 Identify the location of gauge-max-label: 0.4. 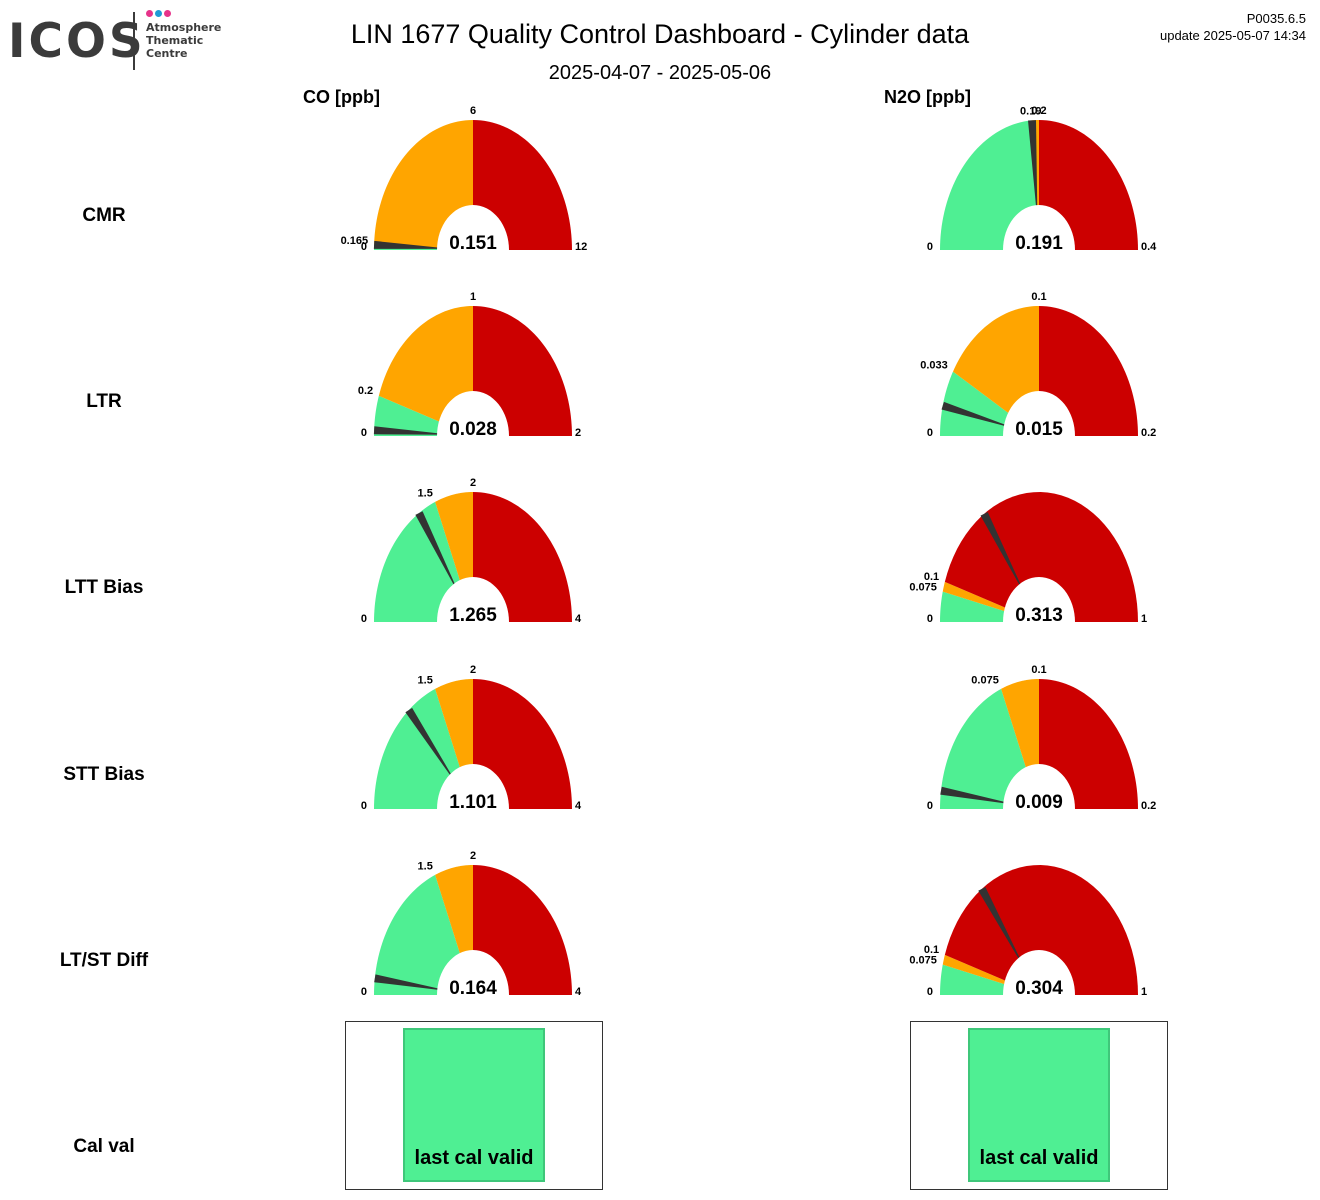
(1149, 247).